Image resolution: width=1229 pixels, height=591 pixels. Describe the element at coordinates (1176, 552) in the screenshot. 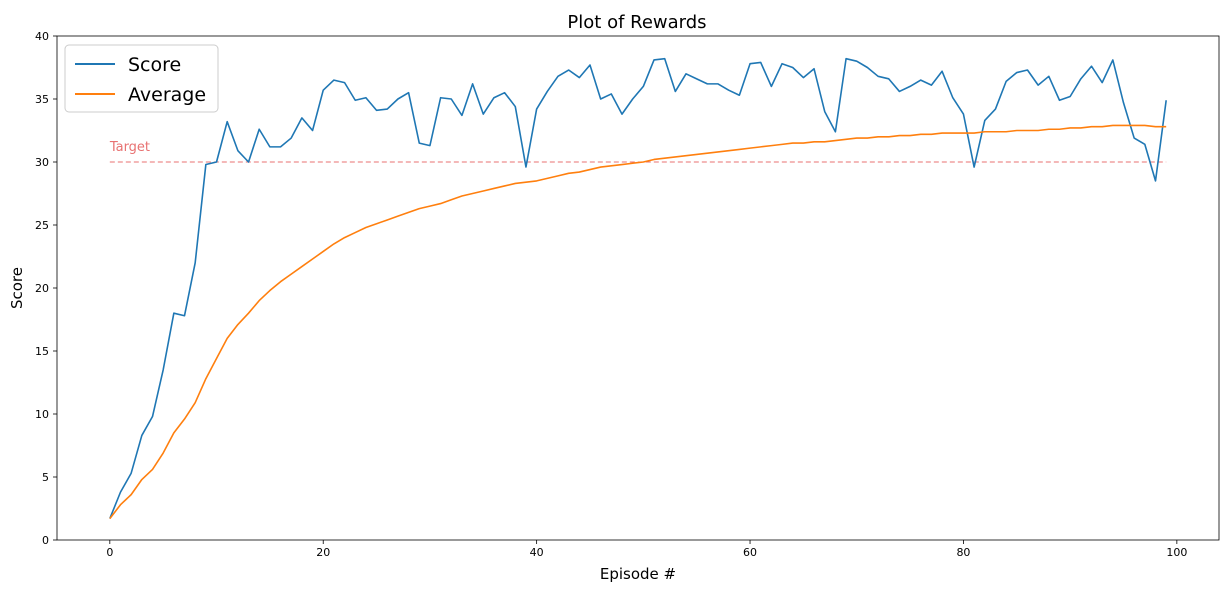

I see `x-tick-label: 100` at that location.